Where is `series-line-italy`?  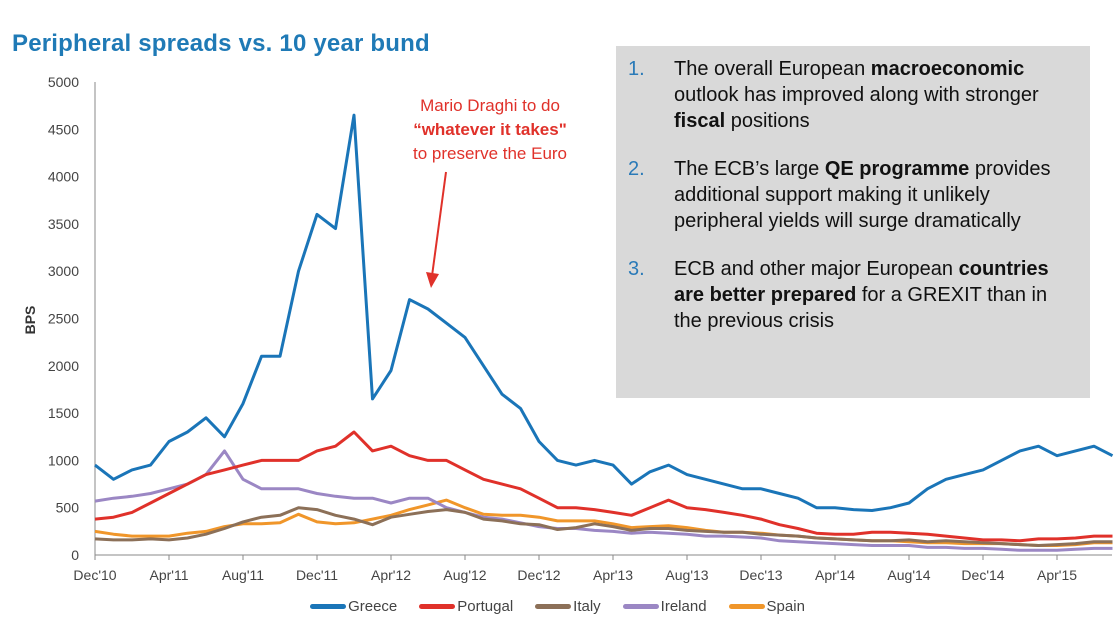 series-line-italy is located at coordinates (603, 526).